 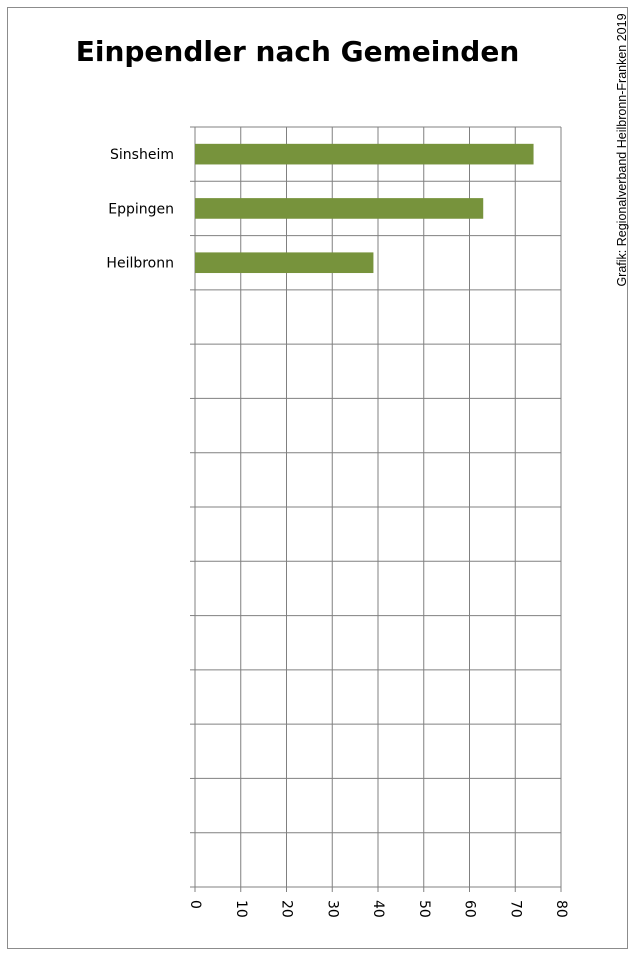 What do you see at coordinates (287, 909) in the screenshot?
I see `x-tick-label: 20` at bounding box center [287, 909].